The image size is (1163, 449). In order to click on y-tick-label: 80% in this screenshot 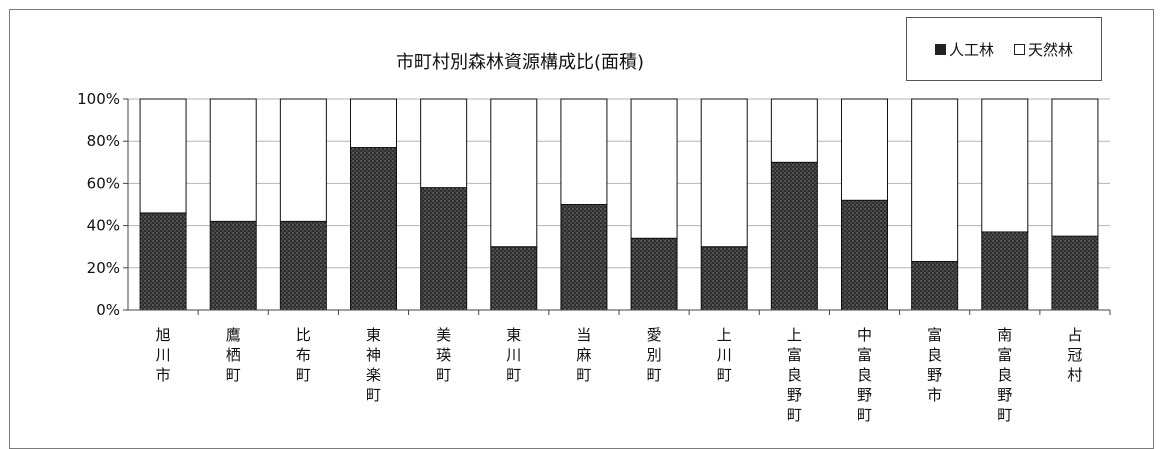, I will do `click(103, 141)`.